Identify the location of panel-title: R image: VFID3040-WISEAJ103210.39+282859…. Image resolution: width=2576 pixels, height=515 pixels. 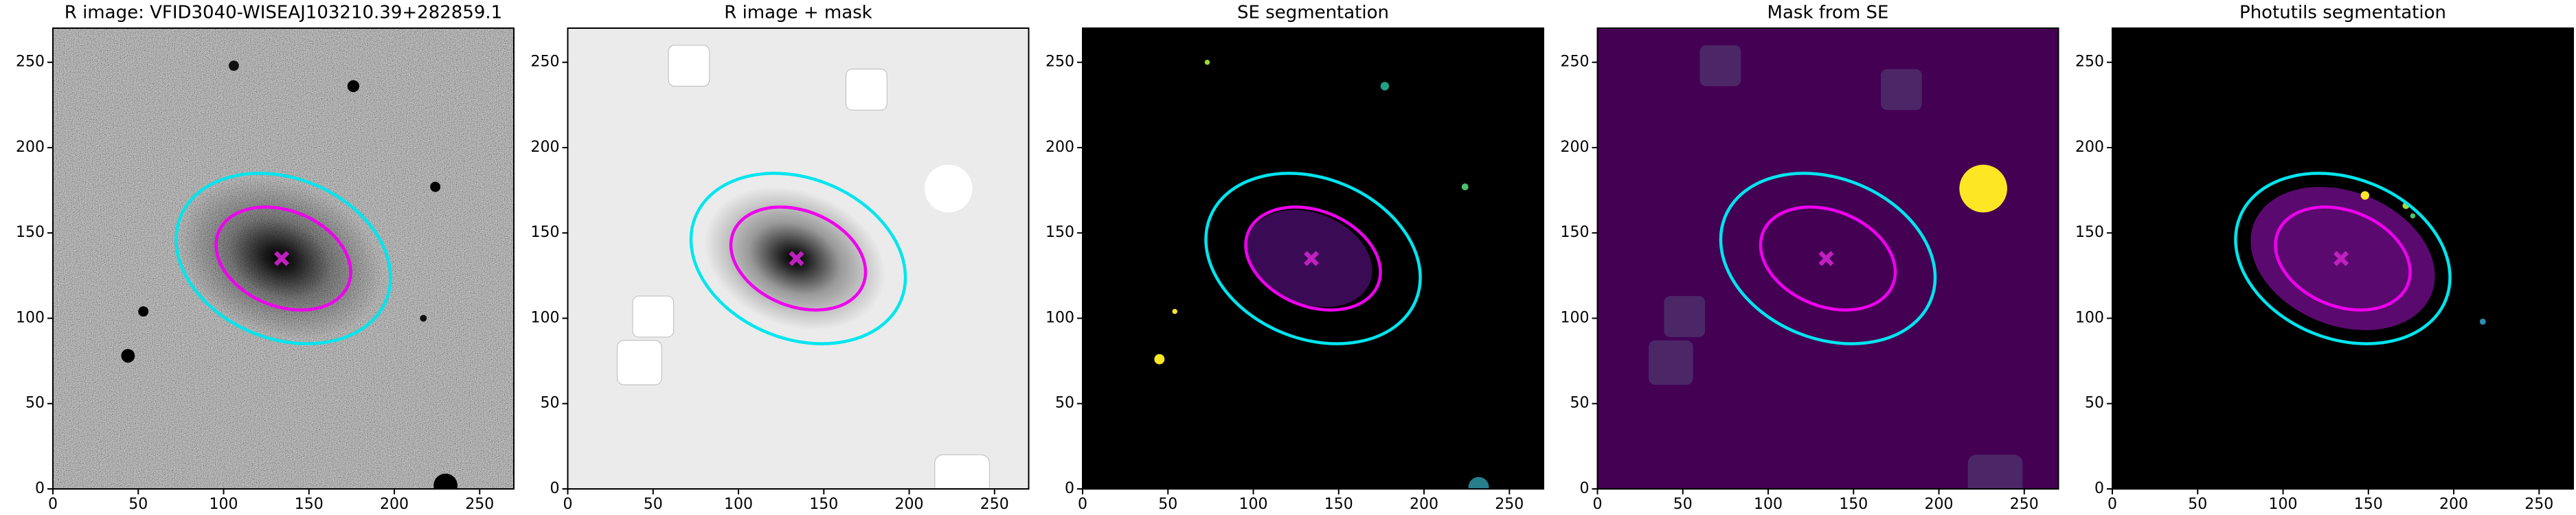
(283, 13).